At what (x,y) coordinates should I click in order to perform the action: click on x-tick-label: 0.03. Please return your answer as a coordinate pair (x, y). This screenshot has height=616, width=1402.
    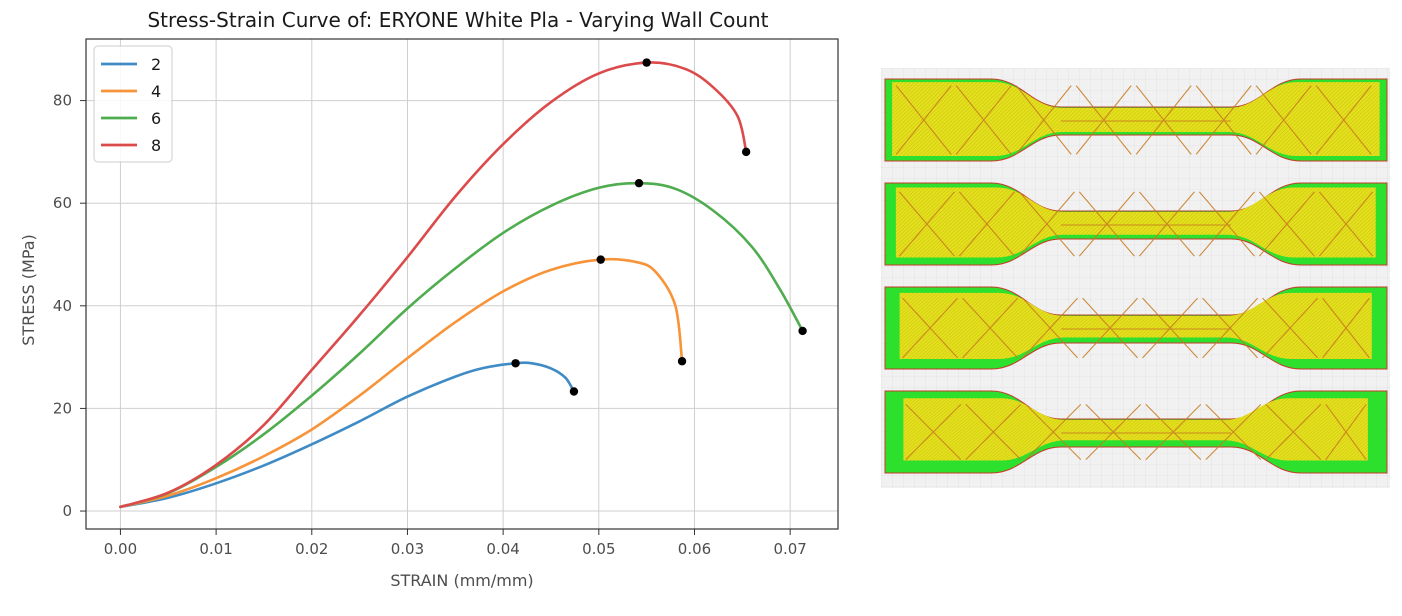
    Looking at the image, I should click on (407, 549).